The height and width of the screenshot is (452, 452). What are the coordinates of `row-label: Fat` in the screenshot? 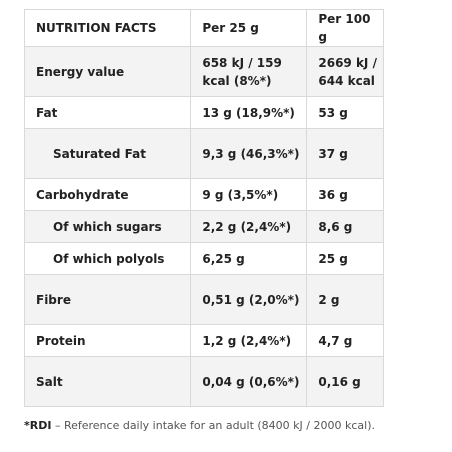 It's located at (107, 112).